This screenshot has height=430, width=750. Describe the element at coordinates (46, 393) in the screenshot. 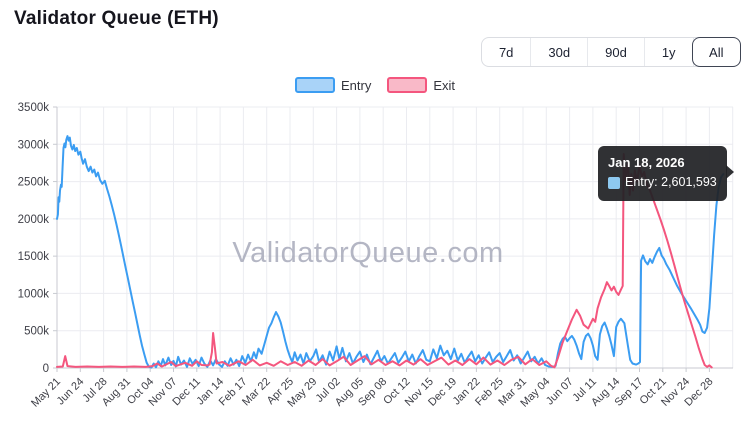

I see `x-axis-label: May 21` at that location.